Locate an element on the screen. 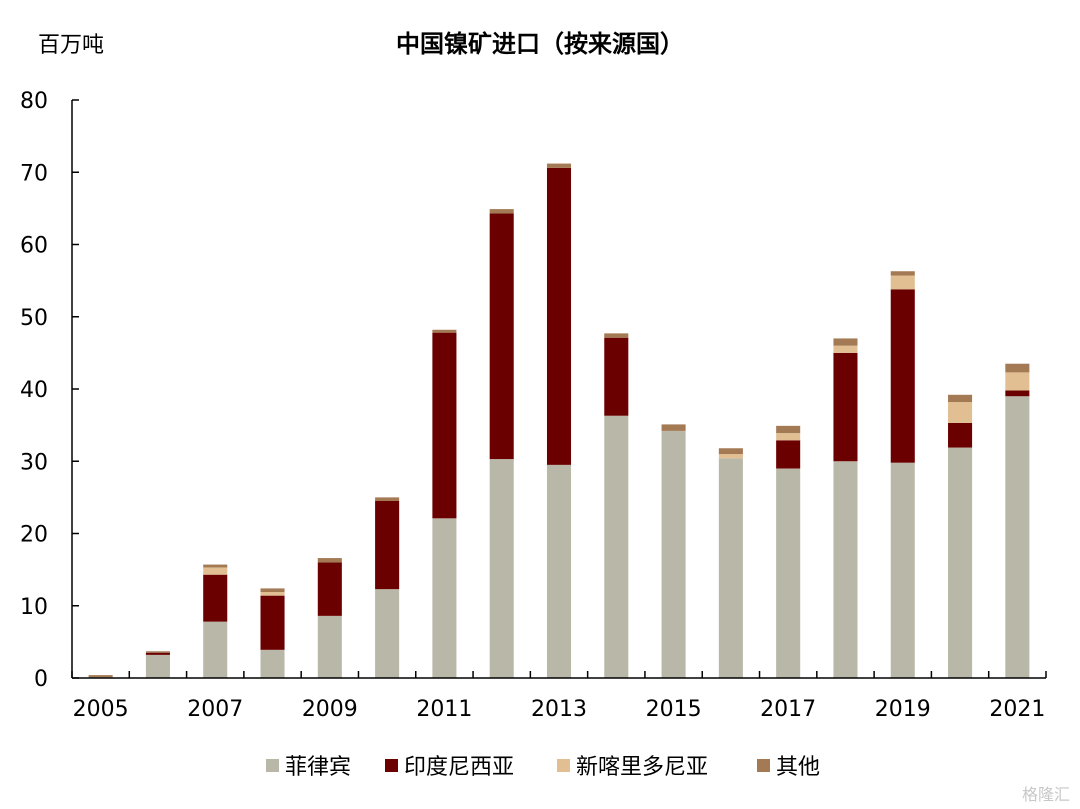  bar-segment-2013-s3 is located at coordinates (559, 165).